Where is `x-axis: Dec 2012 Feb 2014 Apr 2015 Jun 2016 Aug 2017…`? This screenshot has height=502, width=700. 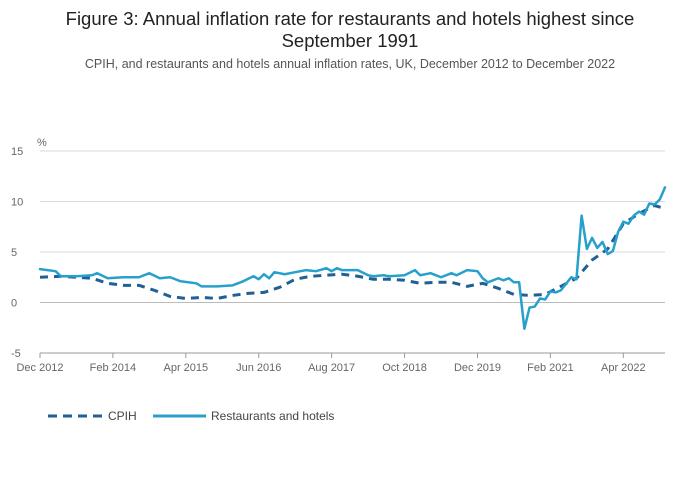
x-axis: Dec 2012 Feb 2014 Apr 2015 Jun 2016 Aug 2017… is located at coordinates (340, 363).